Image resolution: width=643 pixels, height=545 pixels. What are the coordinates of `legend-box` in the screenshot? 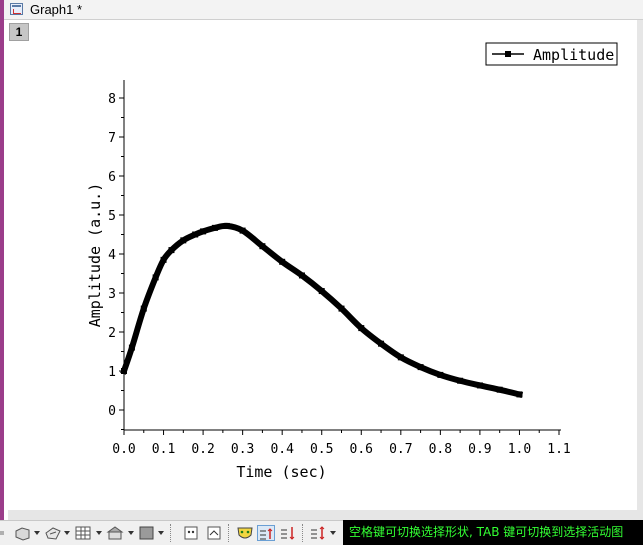 It's located at (551, 54).